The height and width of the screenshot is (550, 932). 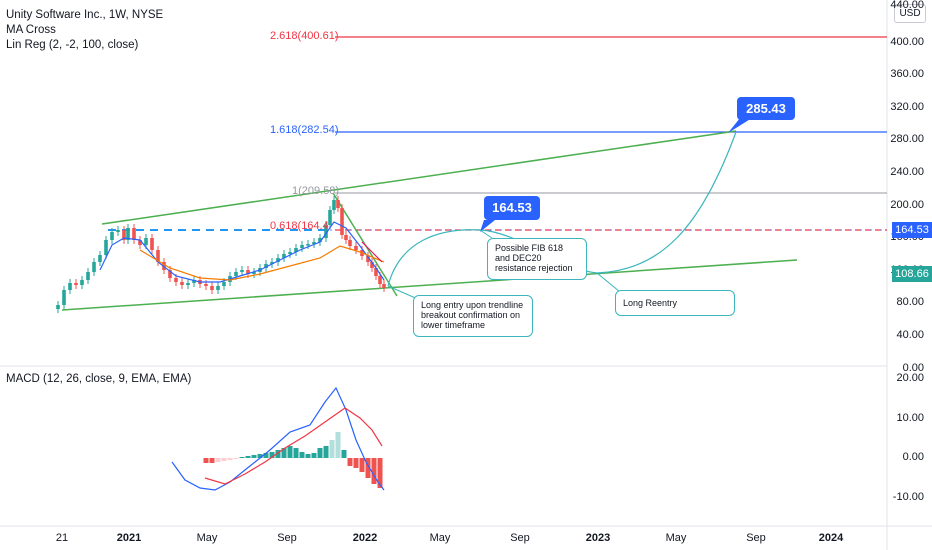 What do you see at coordinates (907, 204) in the screenshot?
I see `price-axis-tick: 200.00` at bounding box center [907, 204].